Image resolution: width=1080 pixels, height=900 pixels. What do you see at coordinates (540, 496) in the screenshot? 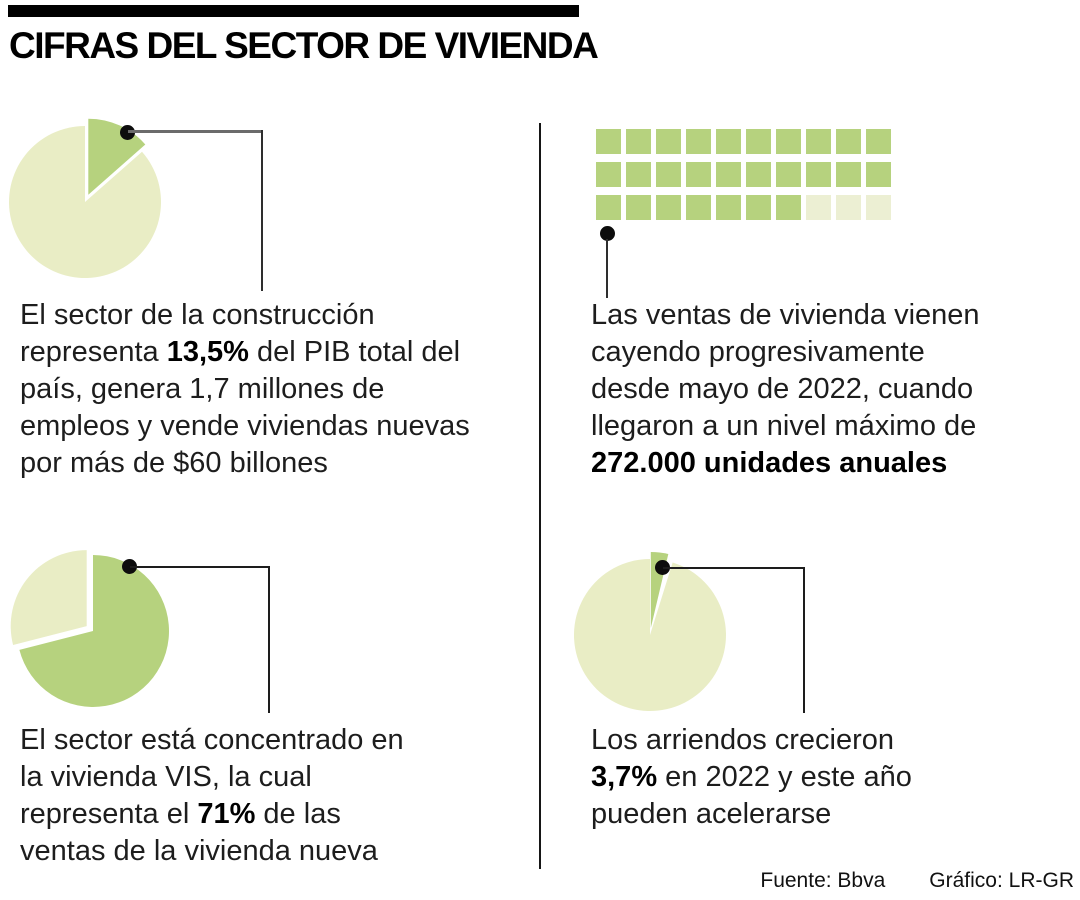
I see `vertical-divider` at bounding box center [540, 496].